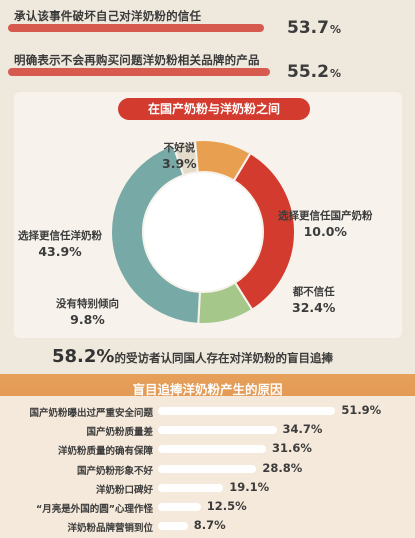  I want to click on reason-label: 洋奶粉口碑好, so click(124, 490).